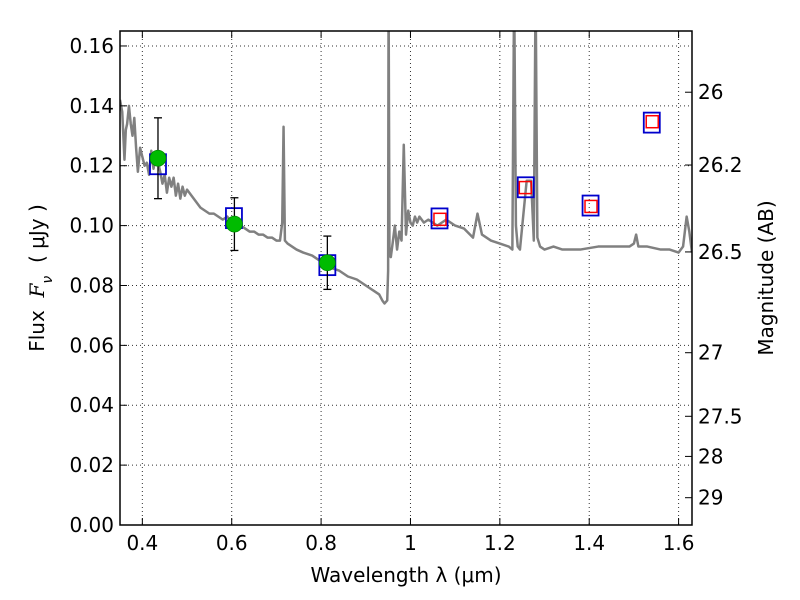  I want to click on x-tick-label: 1.4, so click(589, 543).